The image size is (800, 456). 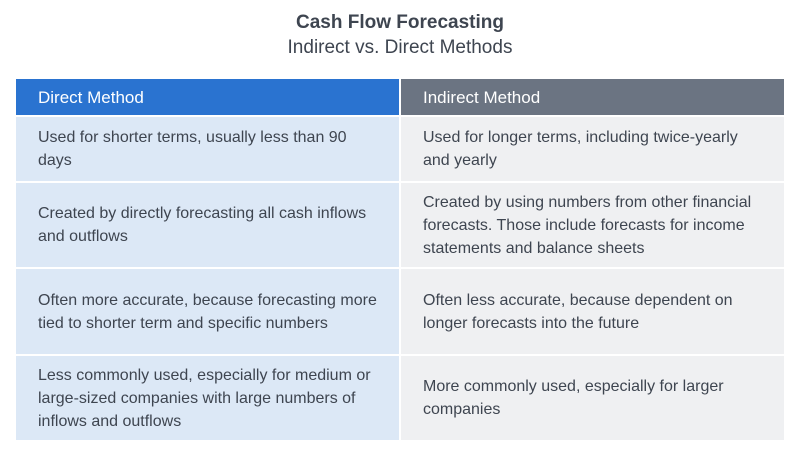 I want to click on page-title: Cash Flow Forecasting, so click(x=400, y=22).